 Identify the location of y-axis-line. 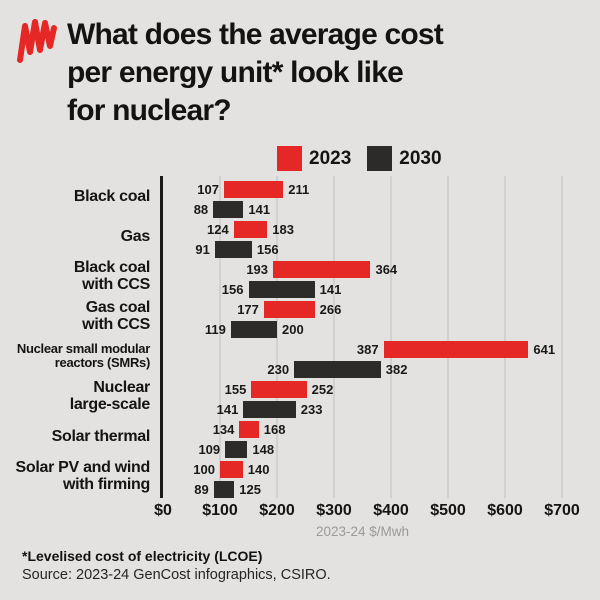
(161, 337).